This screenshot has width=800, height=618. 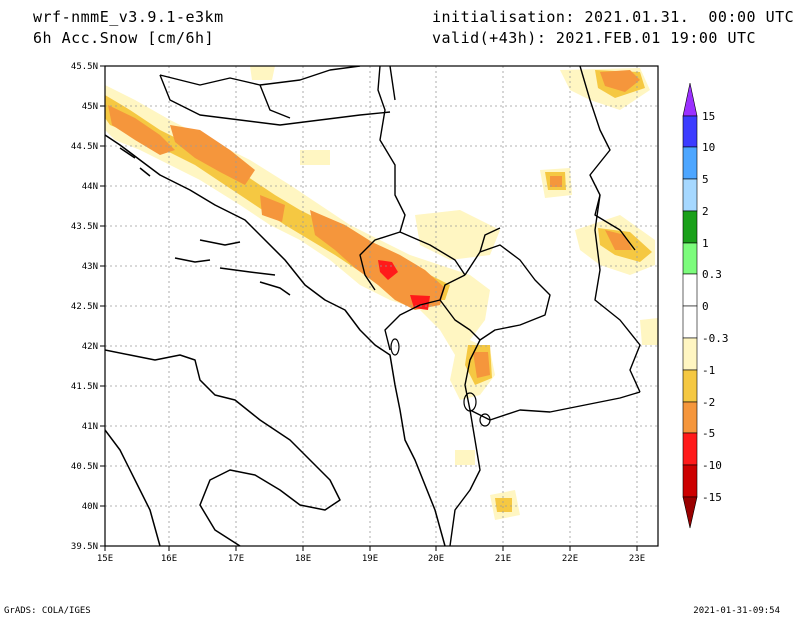 I want to click on colorbar-bottom-triangle, so click(x=690, y=512).